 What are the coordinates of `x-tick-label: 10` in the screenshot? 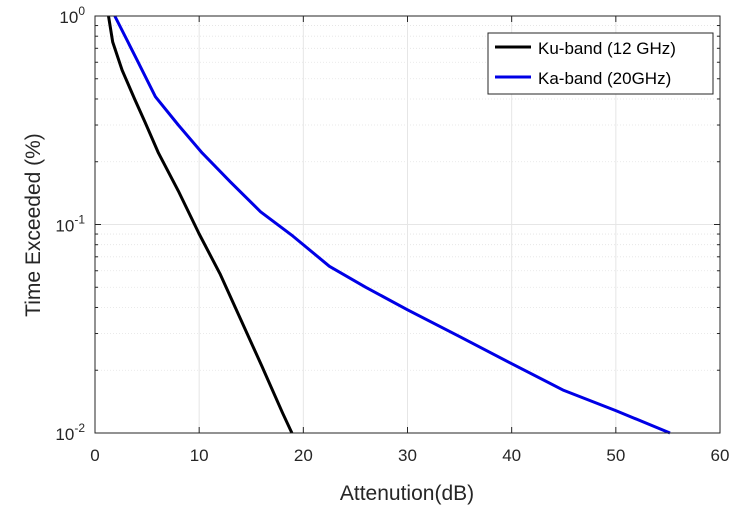 It's located at (199, 455).